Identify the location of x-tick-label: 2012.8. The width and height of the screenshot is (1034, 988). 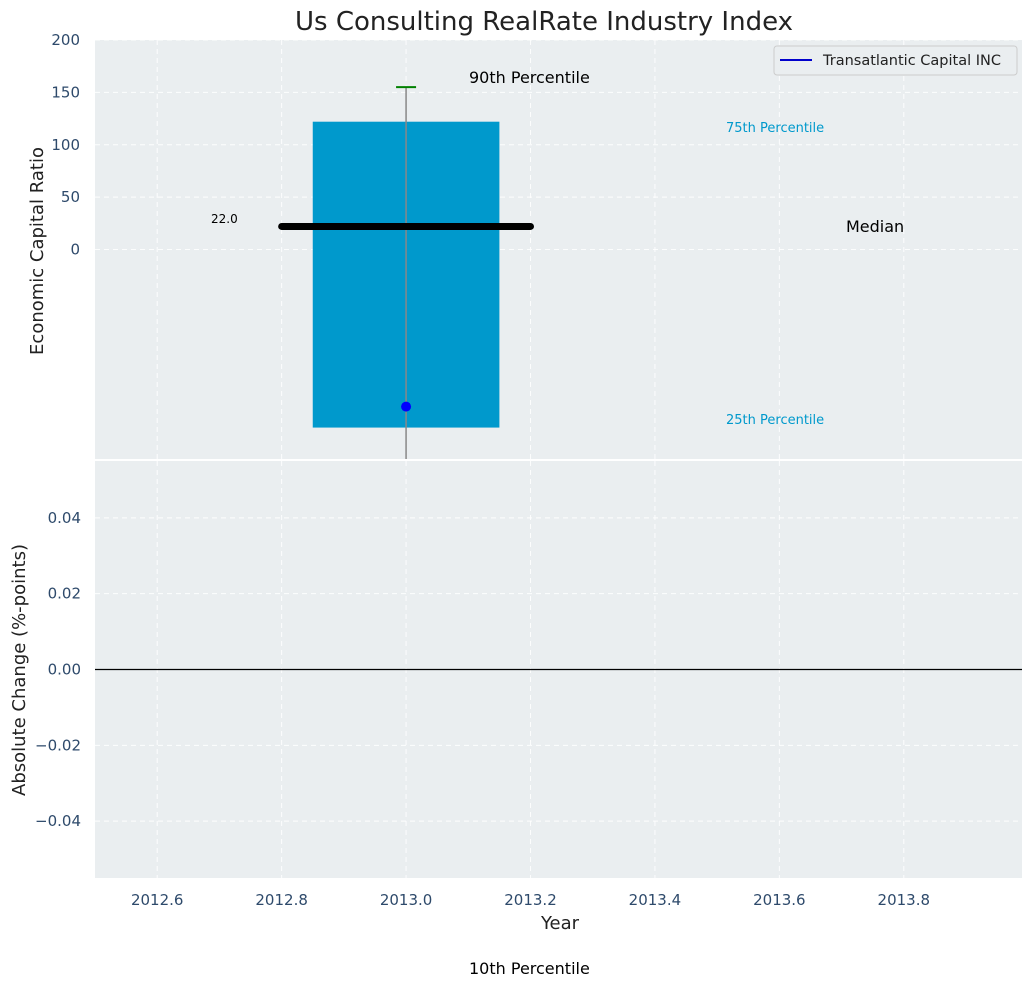
(281, 900).